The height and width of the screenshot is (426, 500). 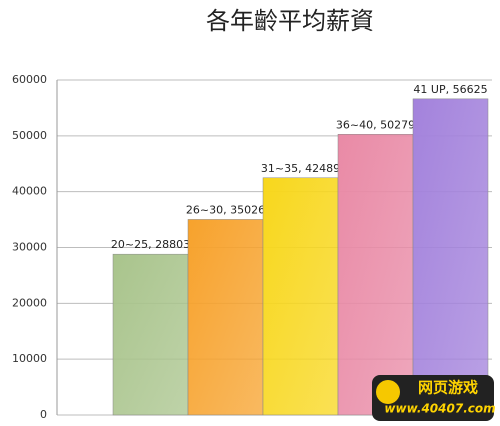 I want to click on data-label: 20~25, 28803, so click(x=150, y=244).